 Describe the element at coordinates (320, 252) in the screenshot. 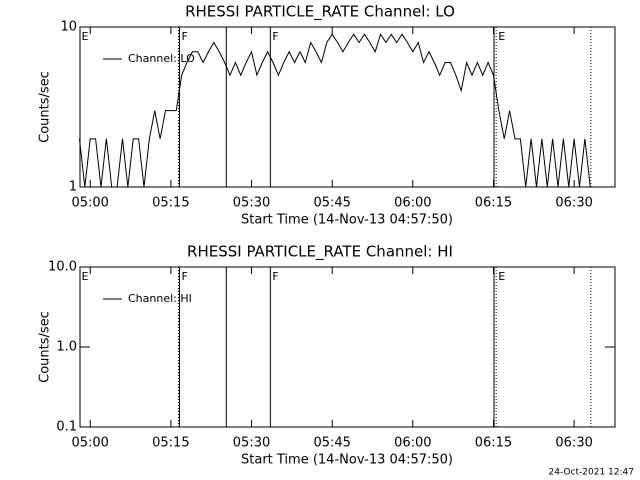

I see `chart-title: RHESSI PARTICLE_RATE Channel: HI` at that location.